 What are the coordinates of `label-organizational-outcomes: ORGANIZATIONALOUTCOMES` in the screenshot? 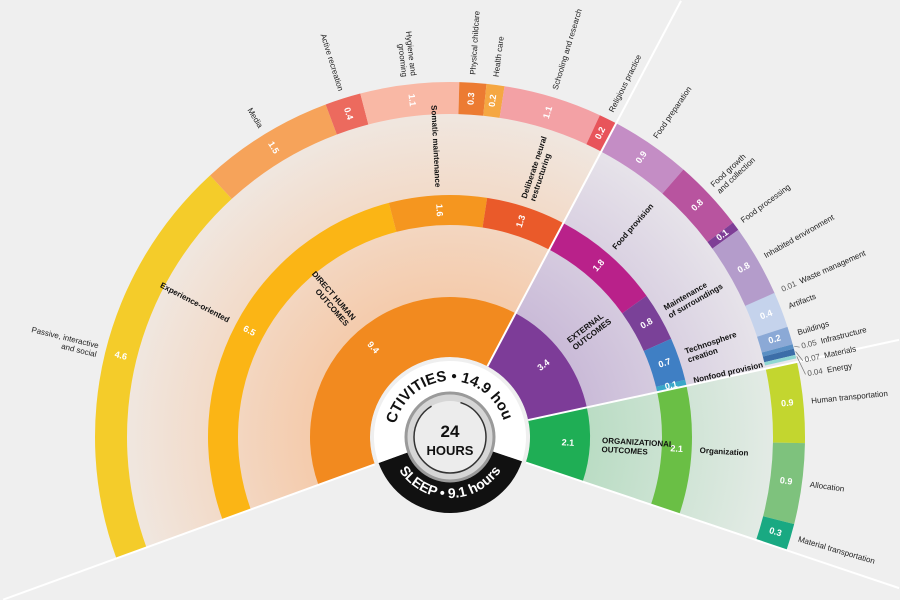 It's located at (637, 447).